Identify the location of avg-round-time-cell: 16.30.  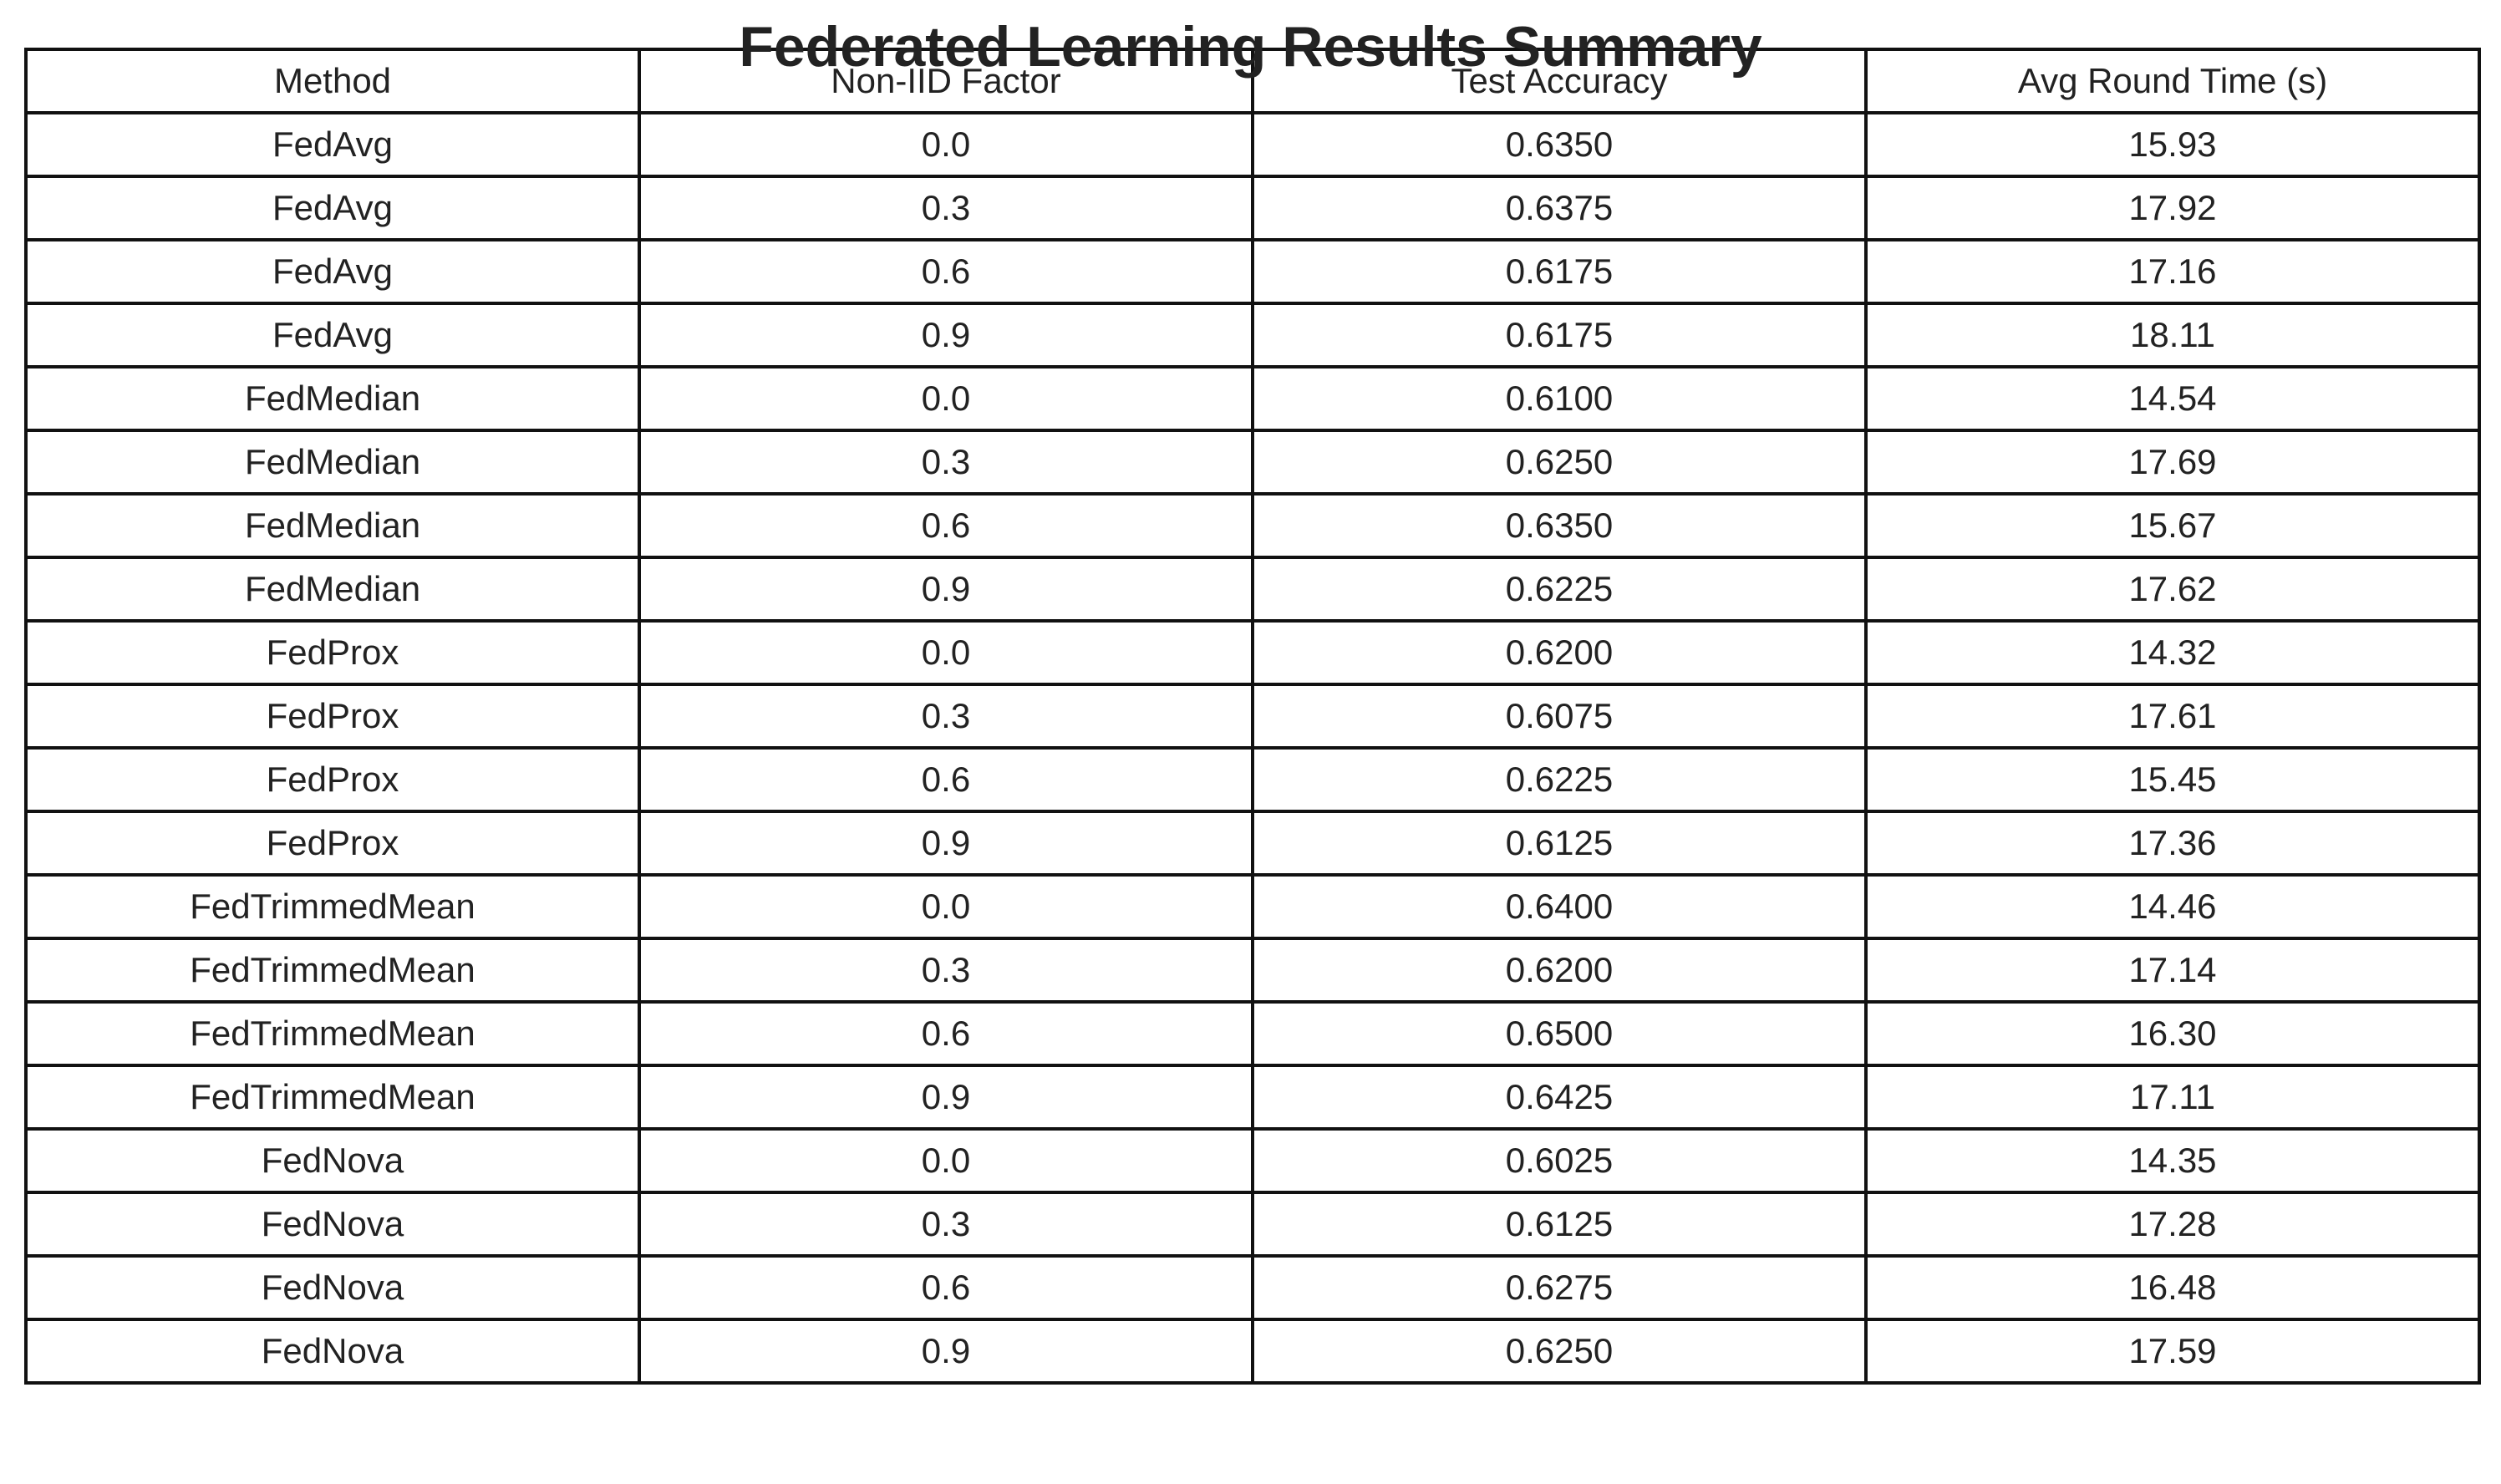
(2172, 1033).